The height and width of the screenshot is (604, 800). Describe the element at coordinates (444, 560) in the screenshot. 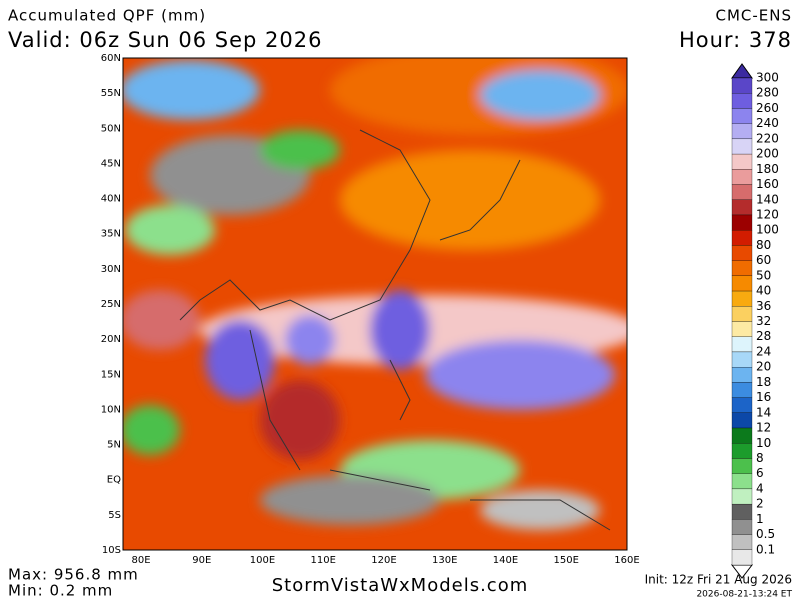

I see `lon-label: 130E` at that location.